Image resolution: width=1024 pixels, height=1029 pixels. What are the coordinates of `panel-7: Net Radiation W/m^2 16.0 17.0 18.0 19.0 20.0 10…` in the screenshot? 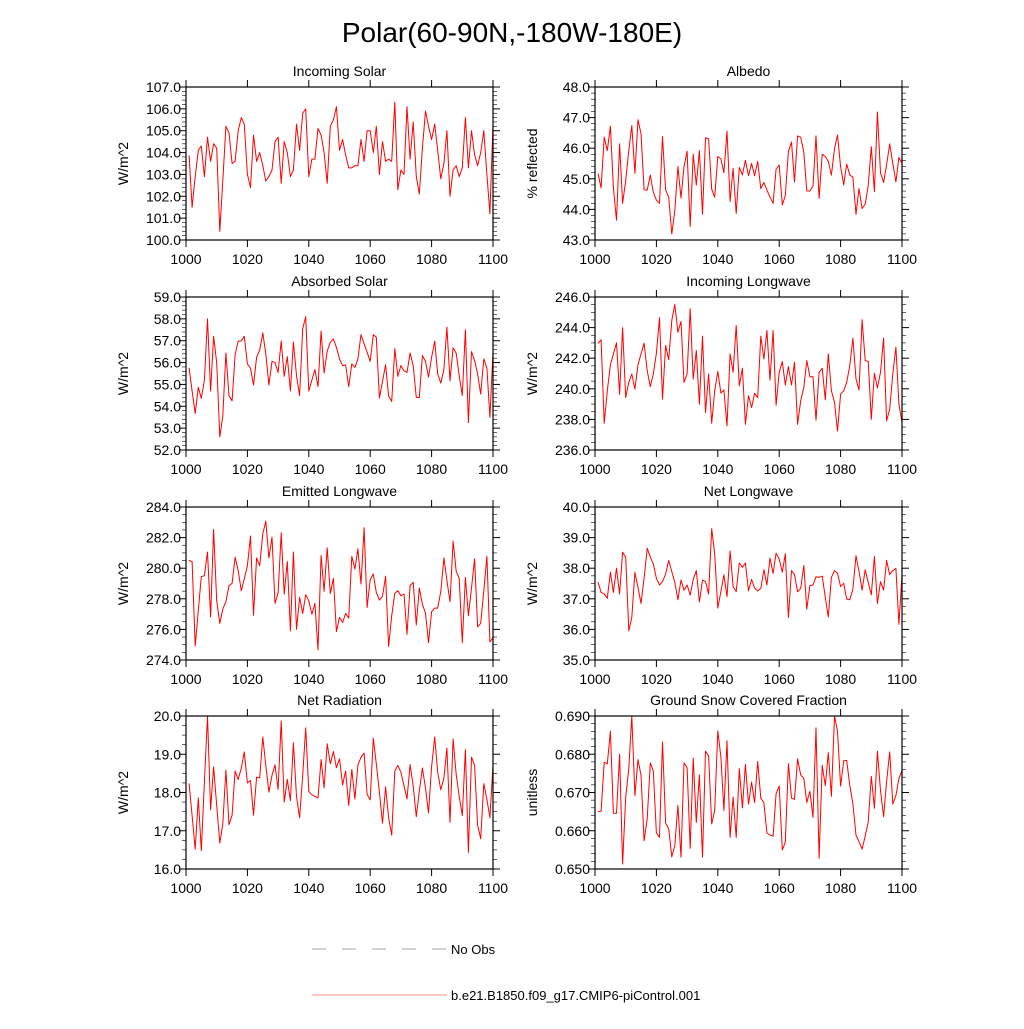 It's located at (311, 794).